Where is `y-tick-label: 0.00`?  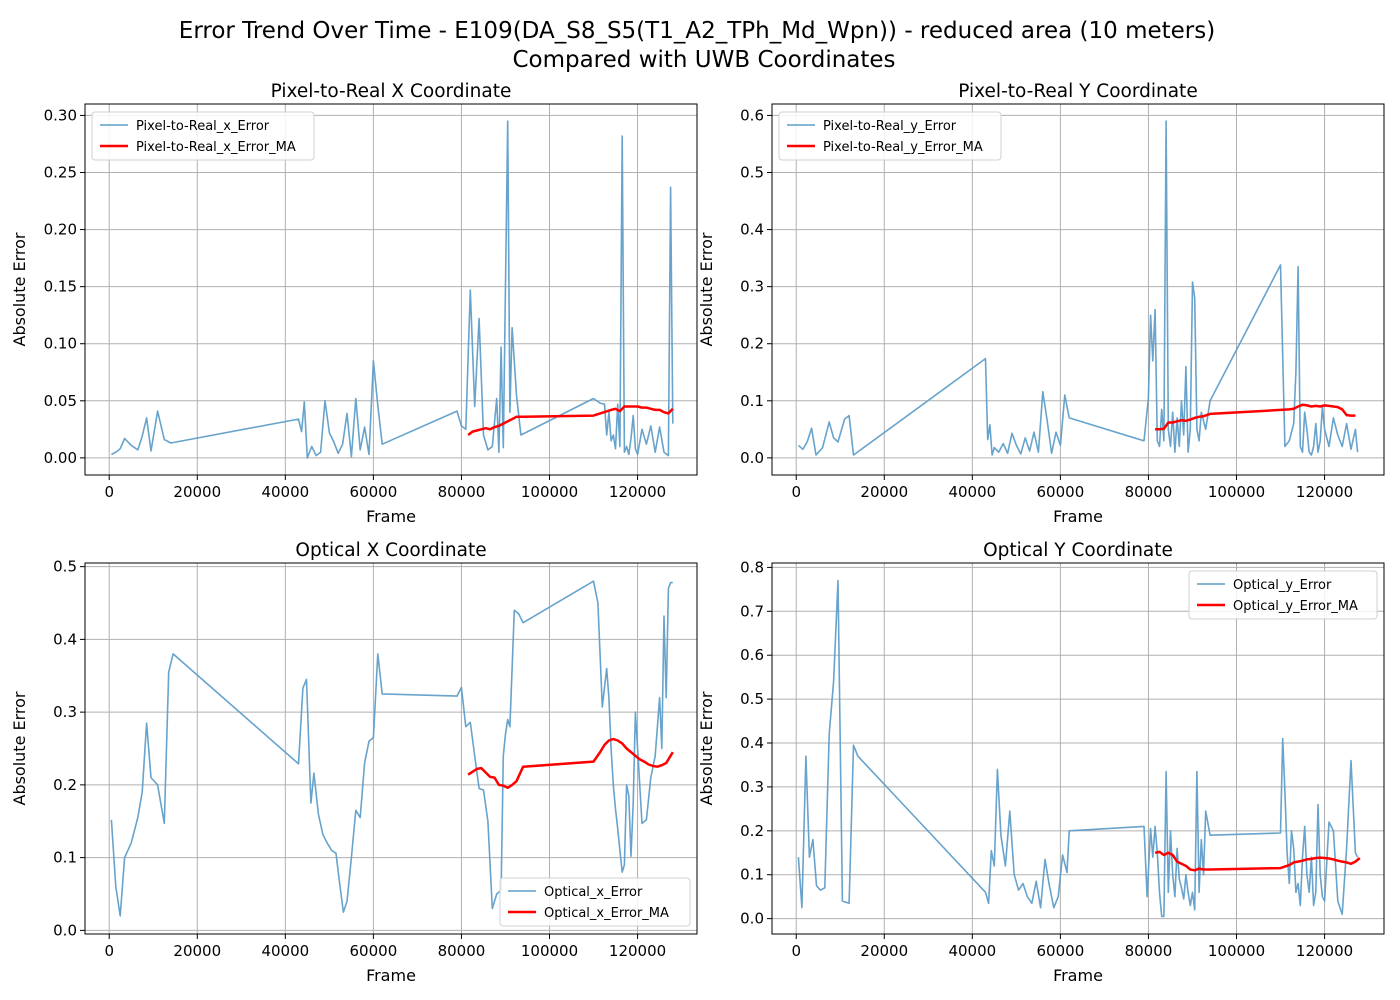 y-tick-label: 0.00 is located at coordinates (60, 458).